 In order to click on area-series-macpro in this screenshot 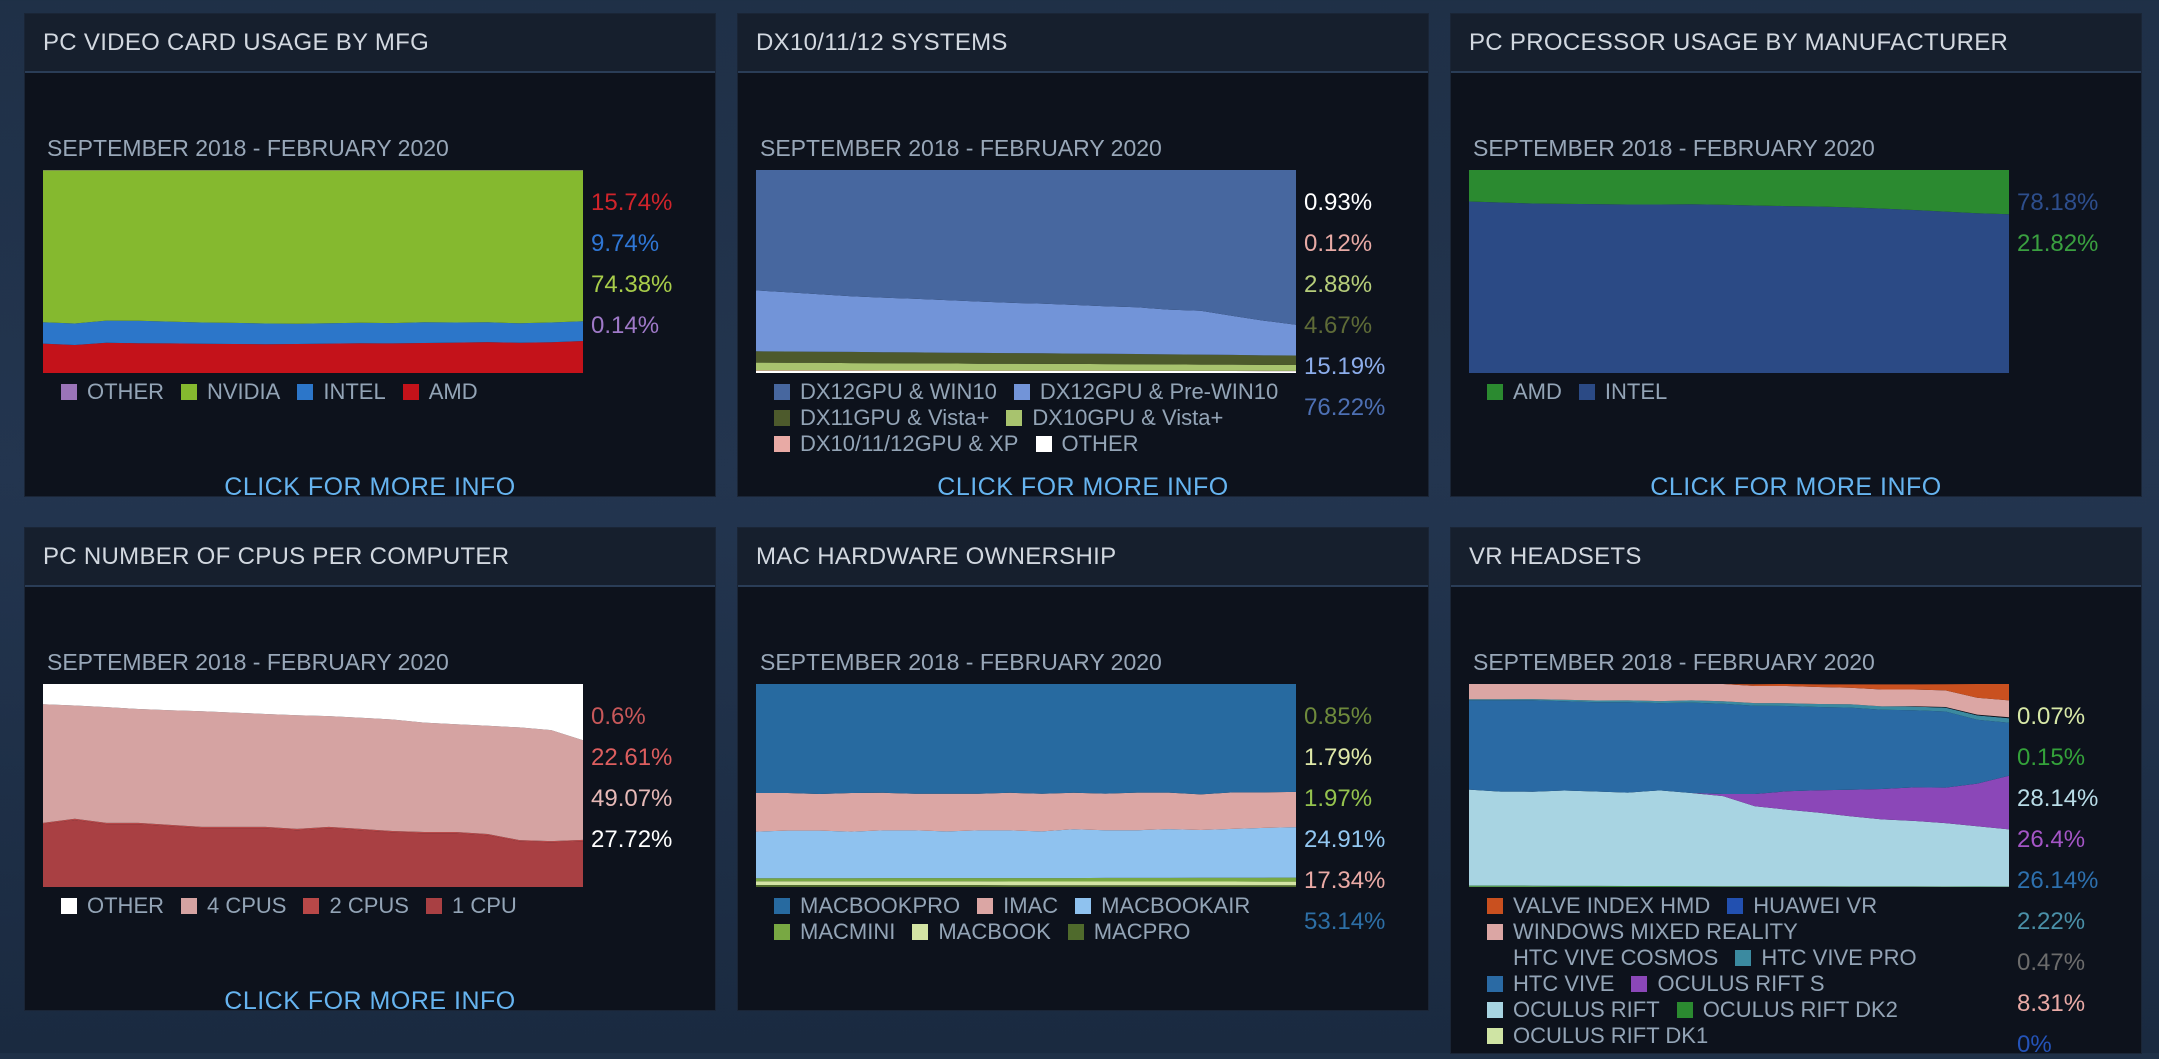, I will do `click(1026, 886)`.